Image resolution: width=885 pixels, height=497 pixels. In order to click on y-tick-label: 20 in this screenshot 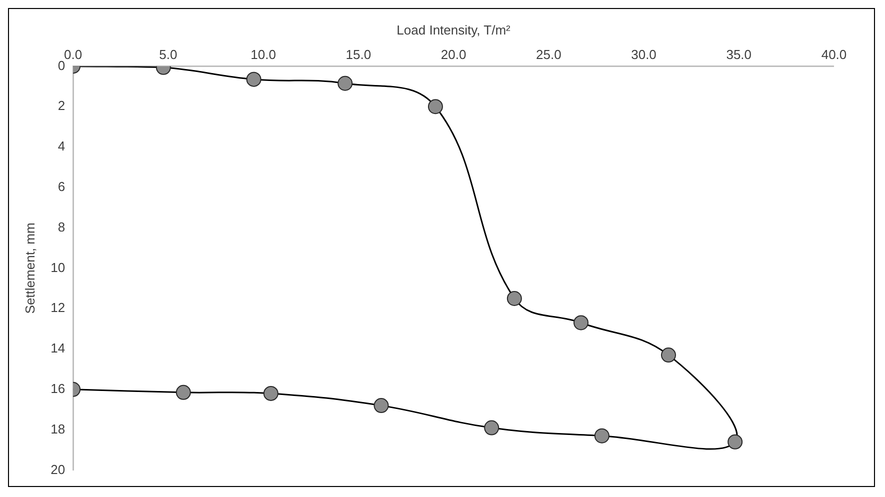, I will do `click(58, 469)`.